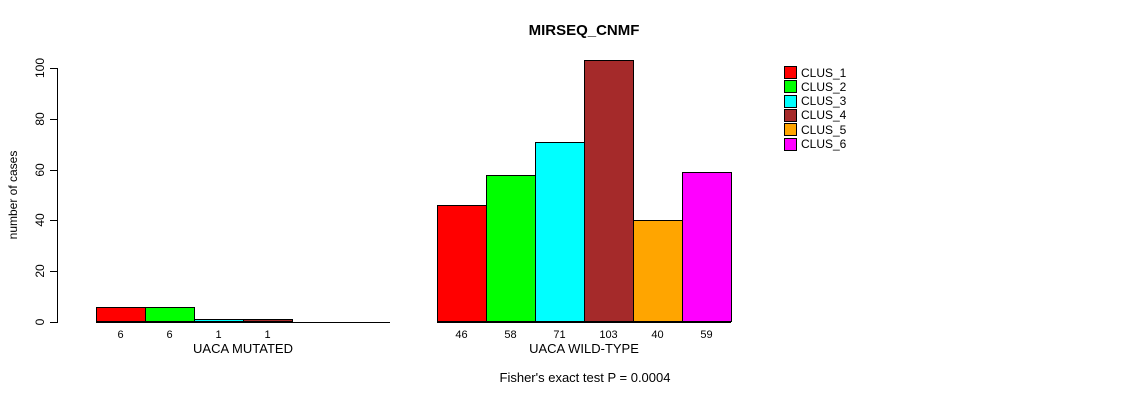 Image resolution: width=1140 pixels, height=400 pixels. Describe the element at coordinates (608, 335) in the screenshot. I see `bar-value-label: 103` at that location.